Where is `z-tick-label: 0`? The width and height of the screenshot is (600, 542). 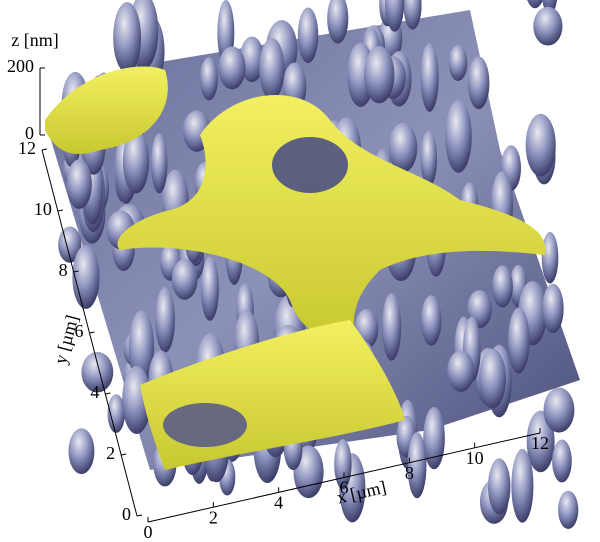 z-tick-label: 0 is located at coordinates (29, 133).